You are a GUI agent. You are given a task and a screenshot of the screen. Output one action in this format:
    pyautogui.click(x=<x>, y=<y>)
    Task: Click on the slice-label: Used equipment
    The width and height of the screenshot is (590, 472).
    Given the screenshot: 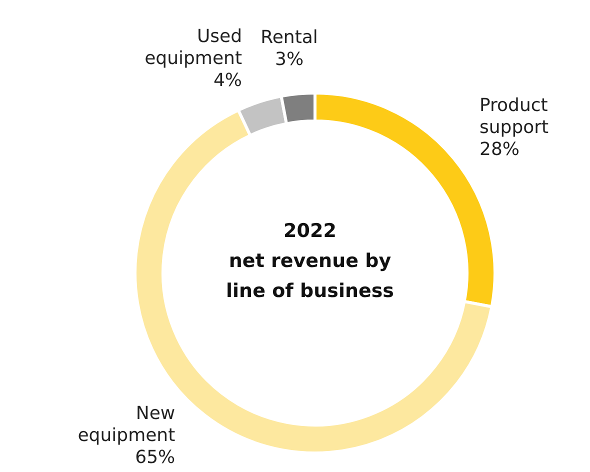 What is the action you would take?
    pyautogui.click(x=193, y=47)
    